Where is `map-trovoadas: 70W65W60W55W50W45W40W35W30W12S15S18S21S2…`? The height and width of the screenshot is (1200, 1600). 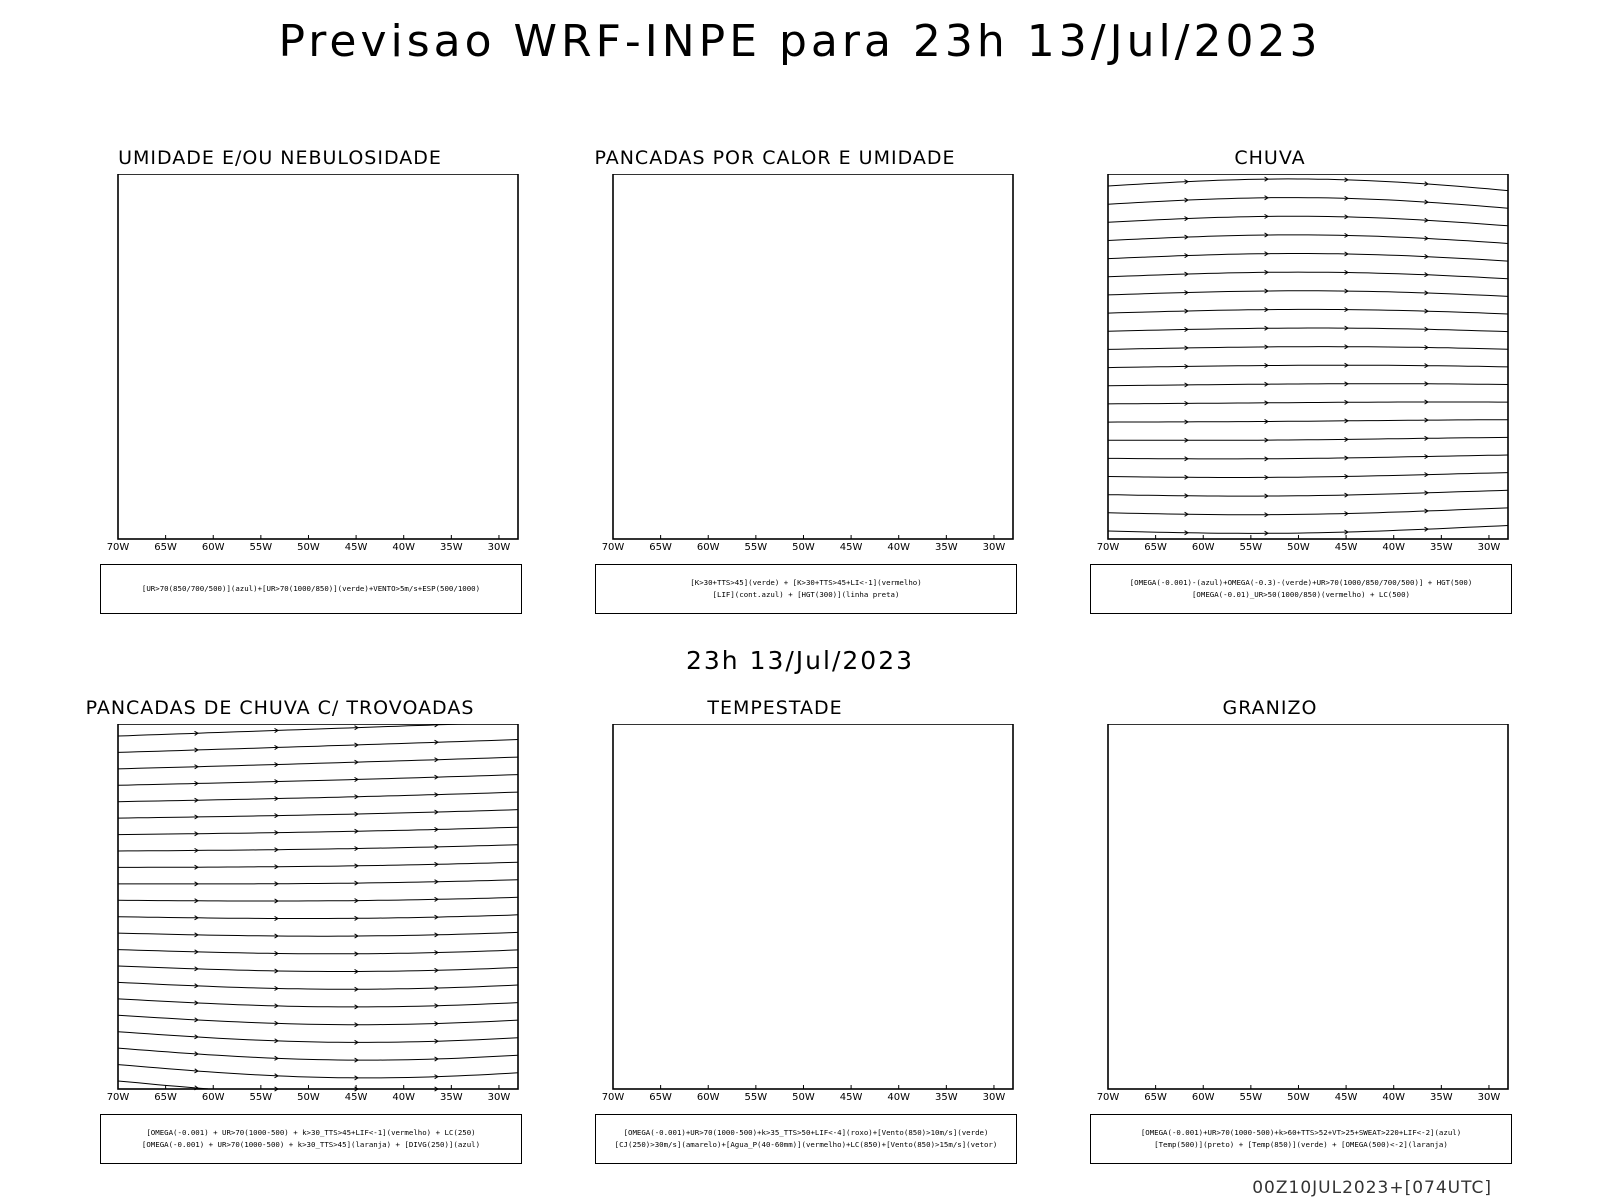 map-trovoadas: 70W65W60W55W50W45W40W35W30W12S15S18S21S2… is located at coordinates (313, 913).